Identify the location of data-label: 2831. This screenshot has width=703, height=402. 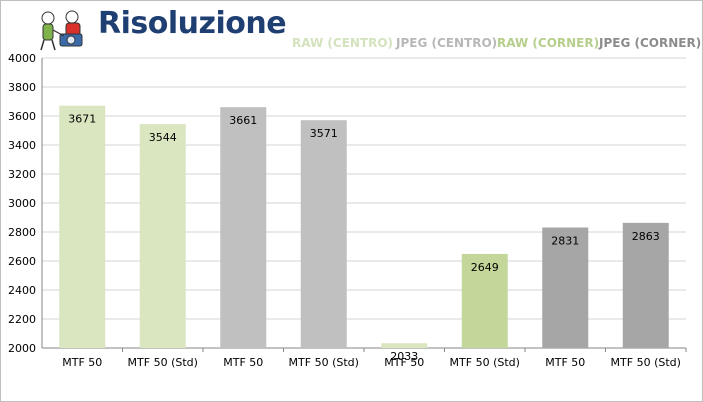
(565, 241).